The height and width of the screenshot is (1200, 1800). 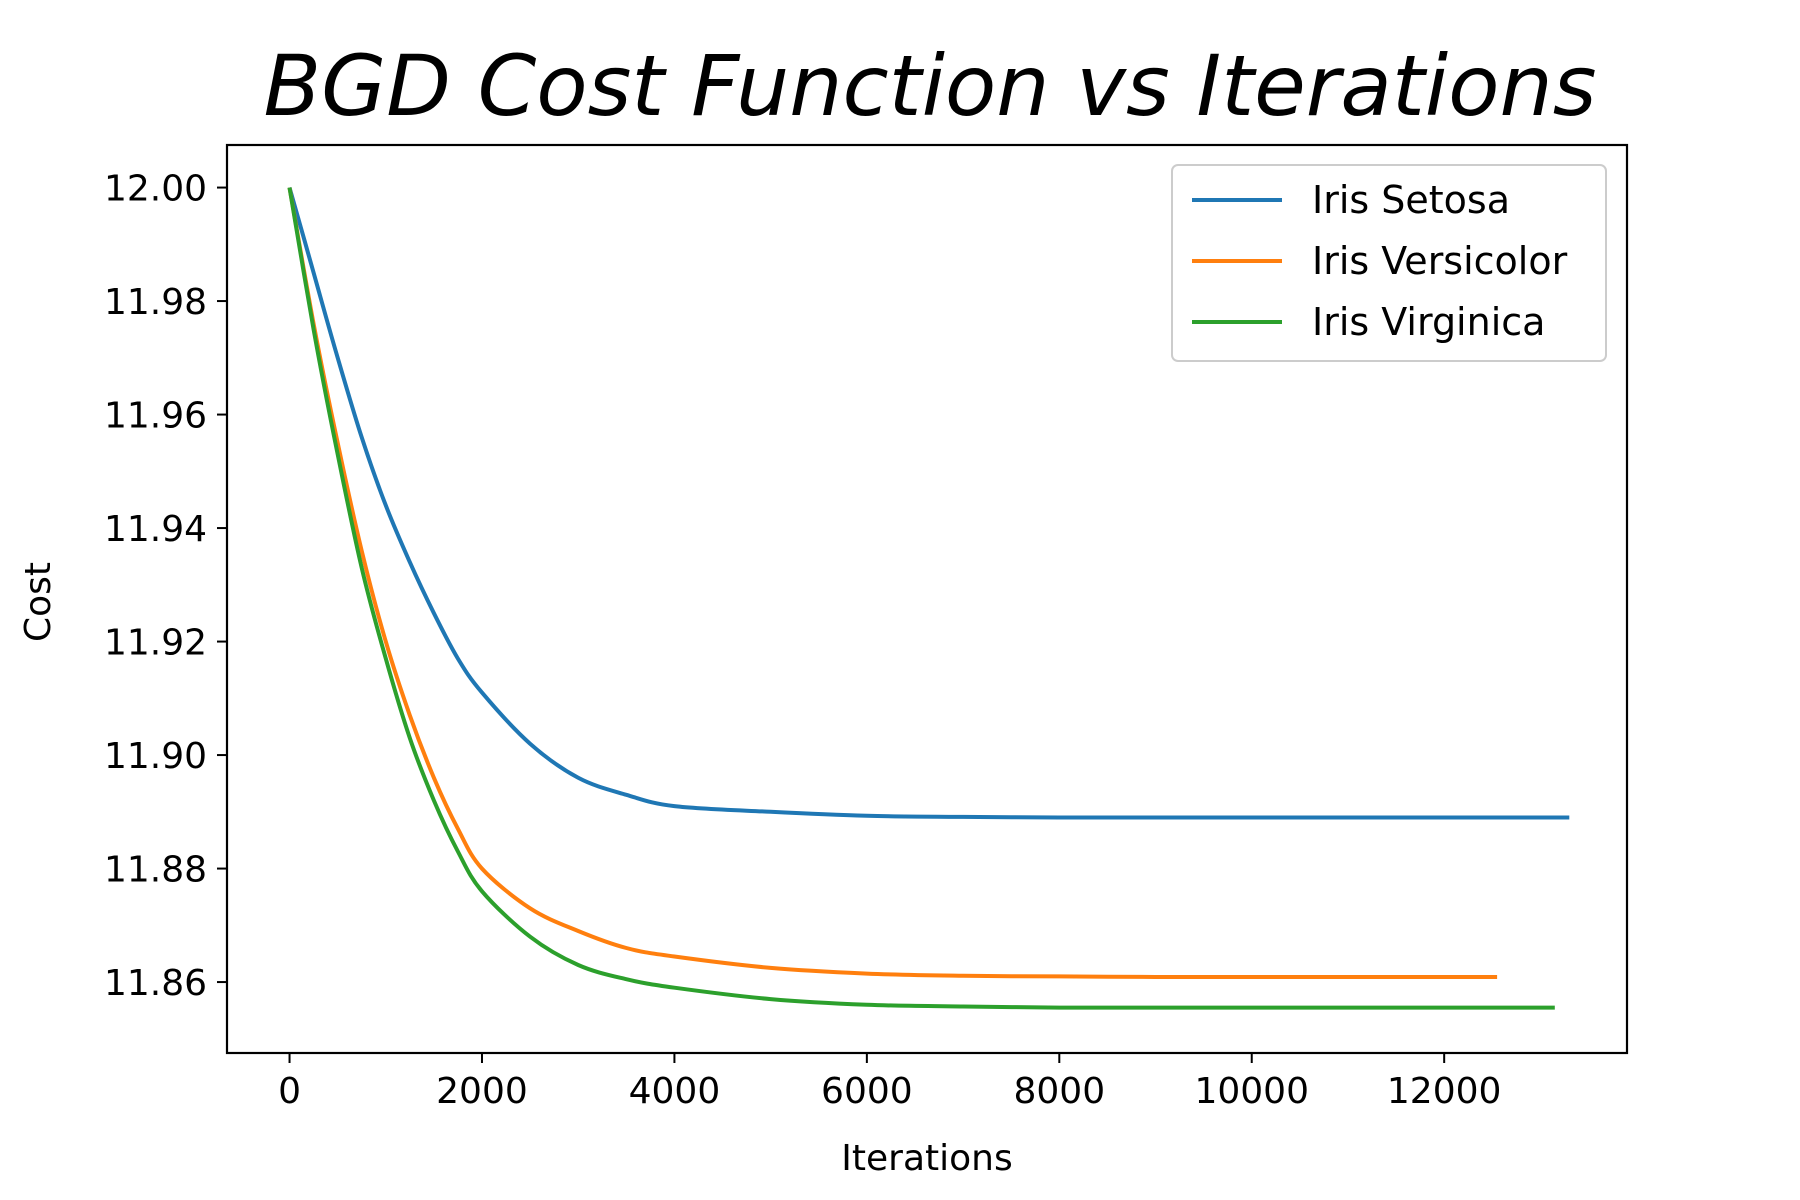 What do you see at coordinates (155, 189) in the screenshot?
I see `y-tick-label: 12.00` at bounding box center [155, 189].